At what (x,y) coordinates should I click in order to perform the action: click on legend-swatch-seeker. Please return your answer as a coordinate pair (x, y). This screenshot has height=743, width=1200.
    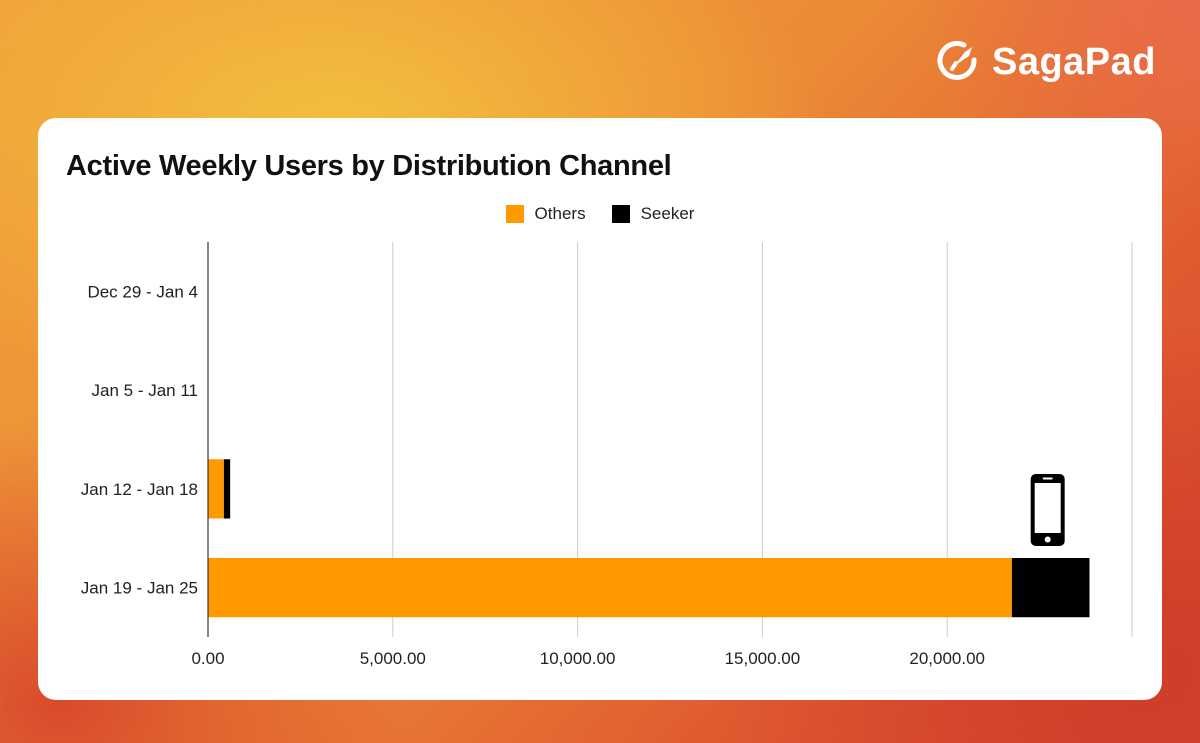
    Looking at the image, I should click on (620, 214).